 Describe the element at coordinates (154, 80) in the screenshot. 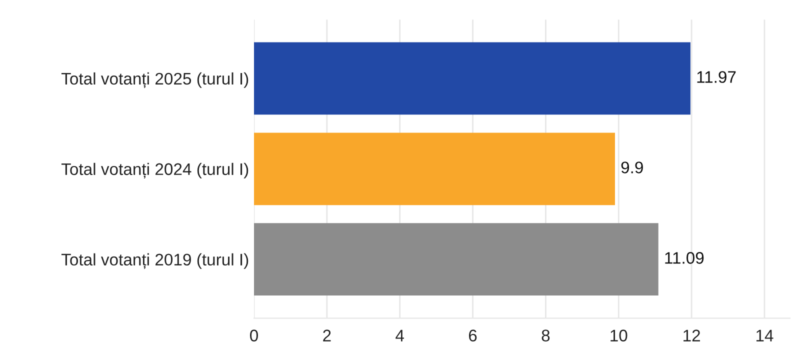

I see `y-tick-label: Total votanți 2025 (turul I)` at that location.